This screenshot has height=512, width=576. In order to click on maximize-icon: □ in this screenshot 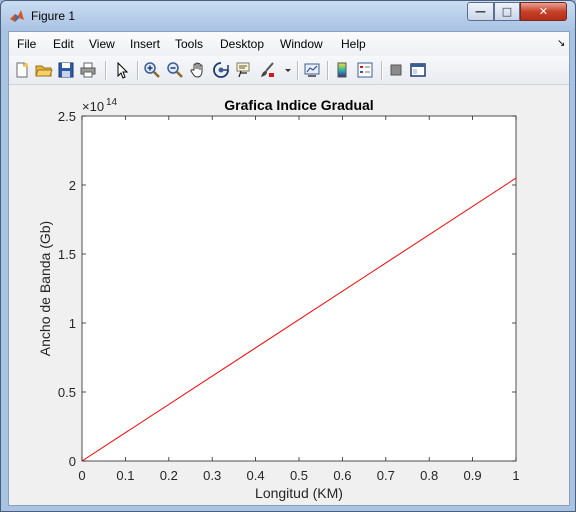, I will do `click(507, 11)`.